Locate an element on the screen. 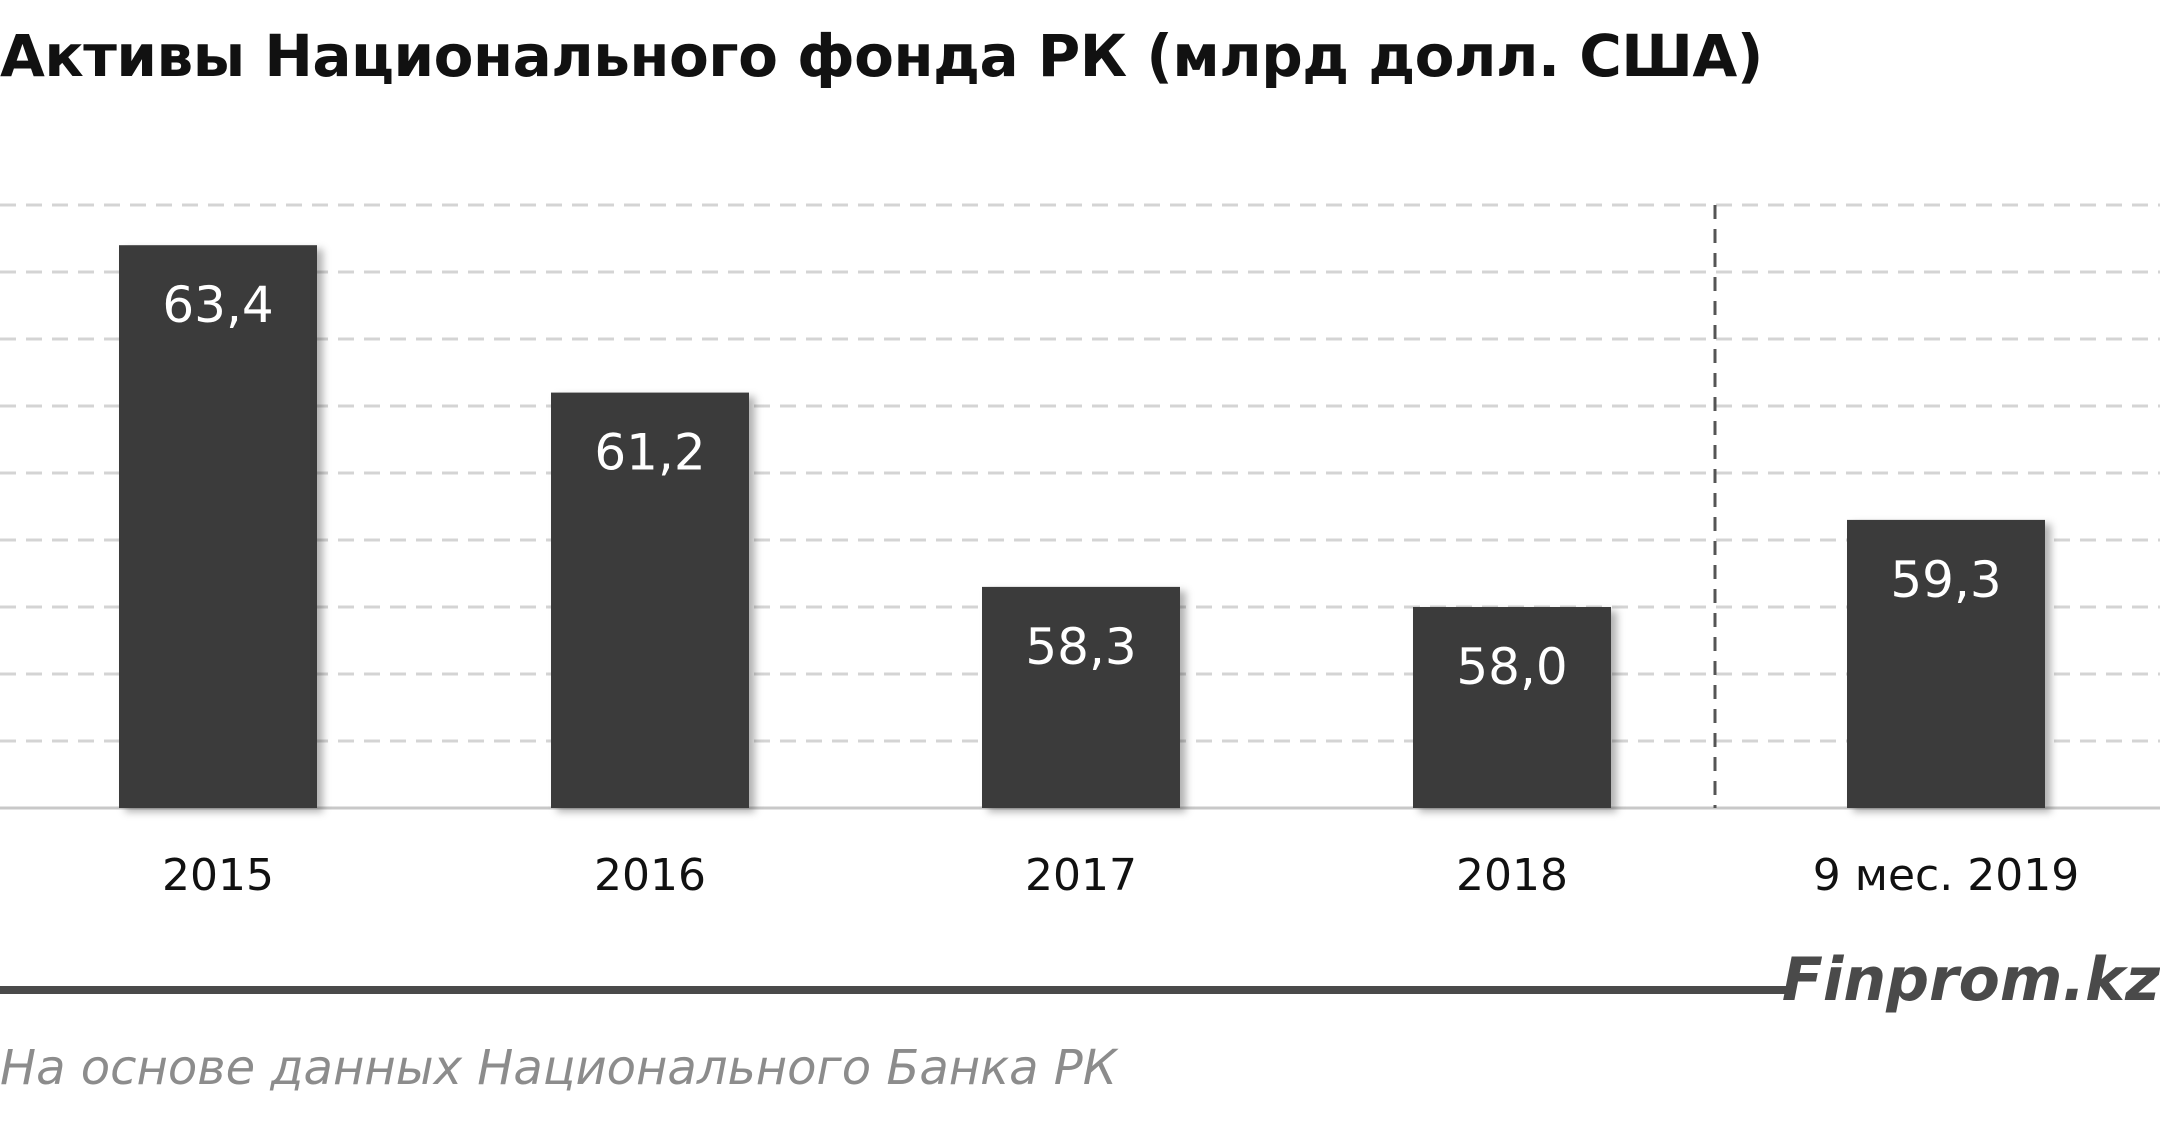 This screenshot has width=2160, height=1126. x-tick-label: 2016 is located at coordinates (650, 875).